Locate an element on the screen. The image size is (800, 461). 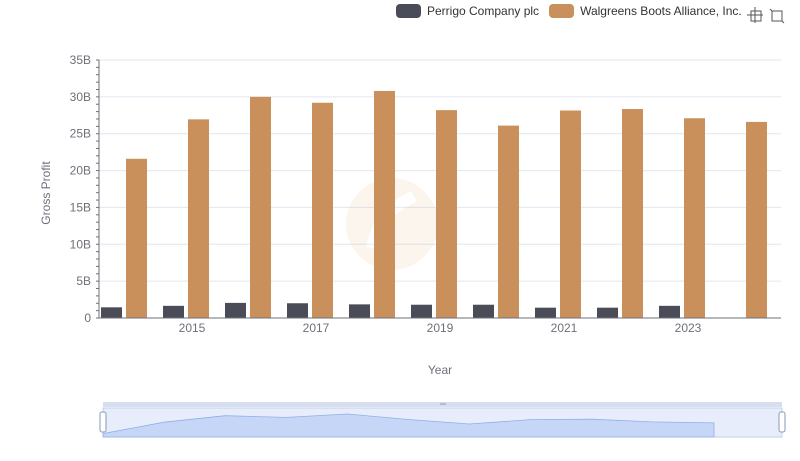
bar-perrigo-2019 is located at coordinates (421, 311).